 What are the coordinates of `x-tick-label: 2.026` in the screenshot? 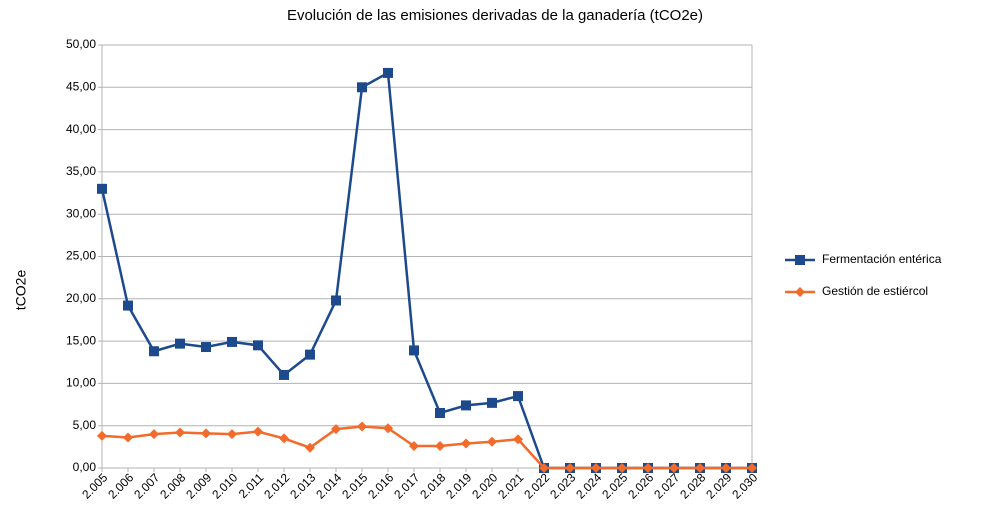 It's located at (640, 485).